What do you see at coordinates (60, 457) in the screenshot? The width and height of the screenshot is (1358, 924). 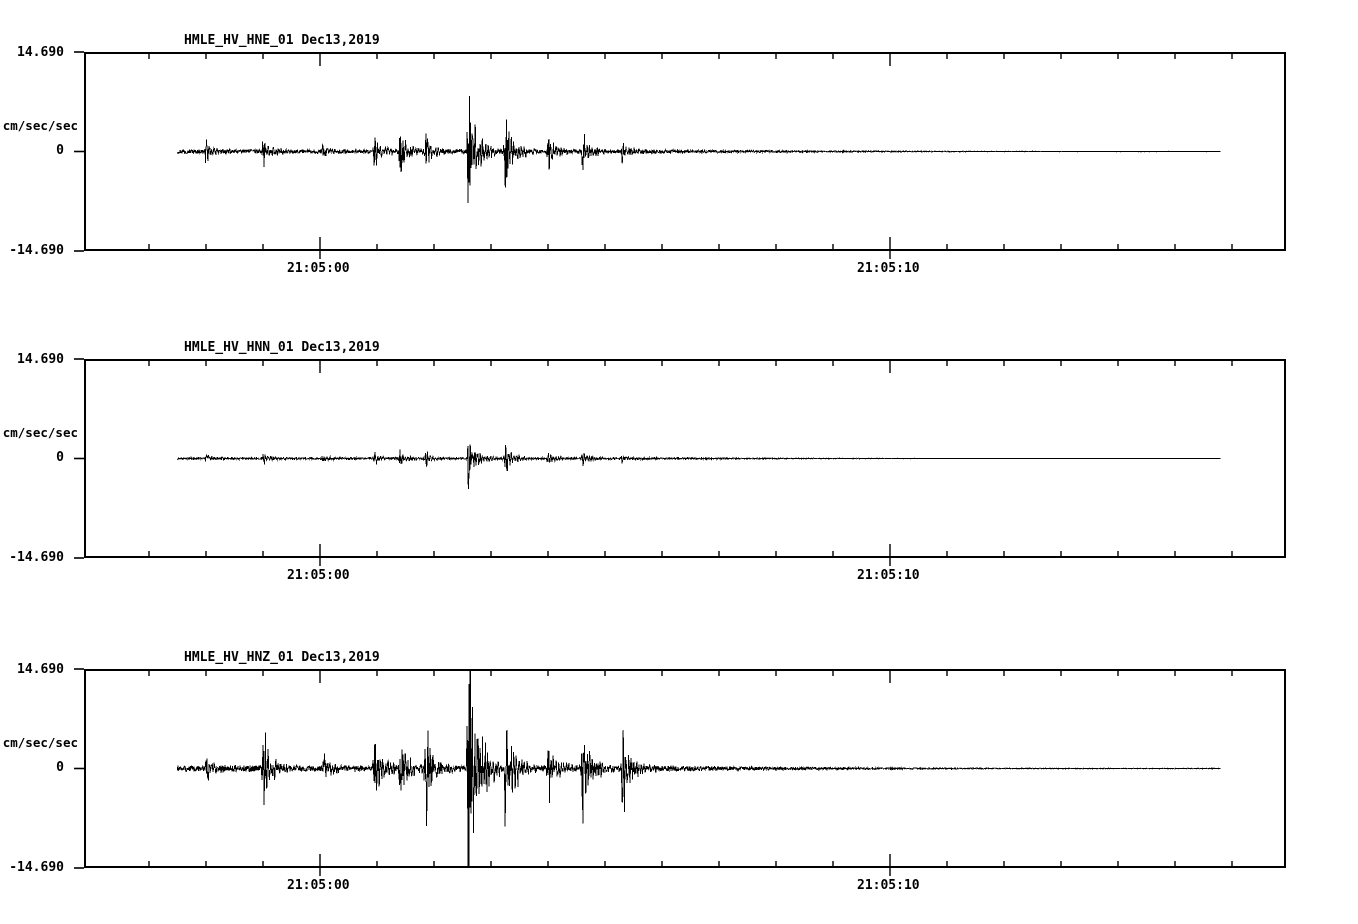 I see `y-axis-zero-label-hnn: 0` at bounding box center [60, 457].